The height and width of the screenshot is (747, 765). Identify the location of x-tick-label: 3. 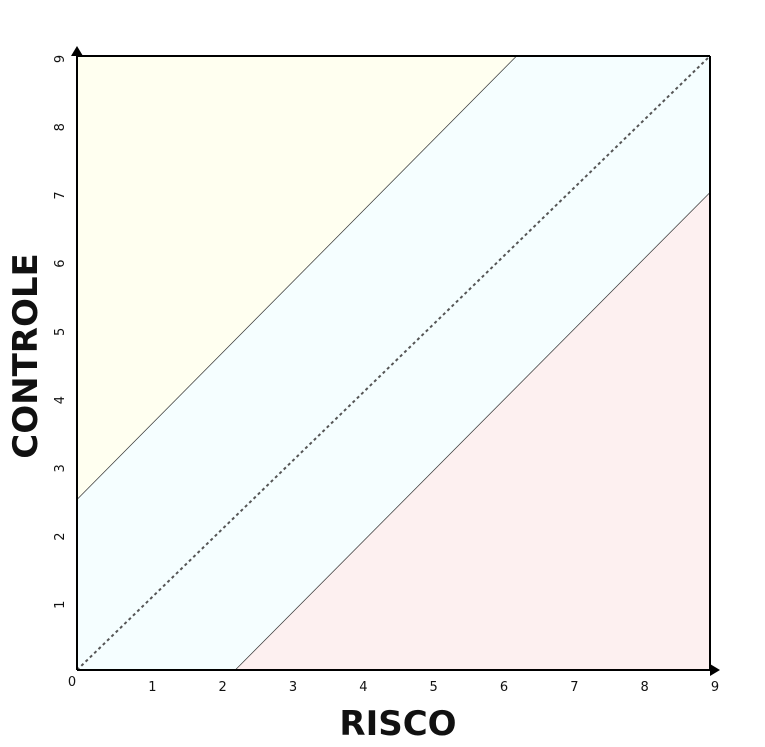
(293, 687).